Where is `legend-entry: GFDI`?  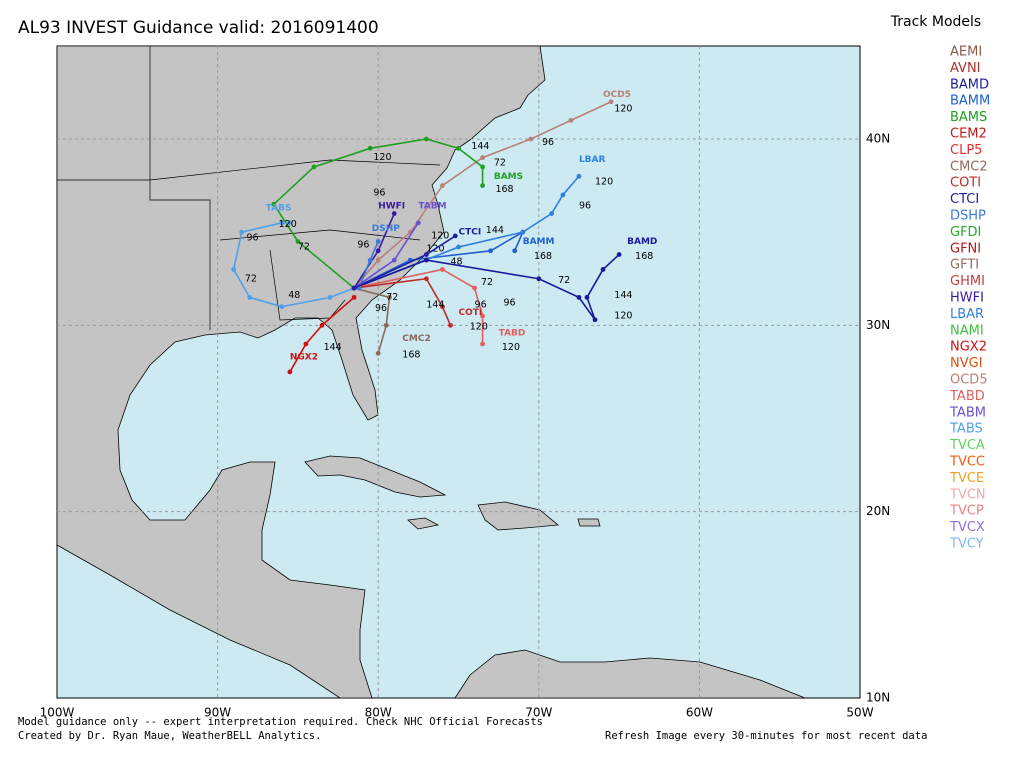
legend-entry: GFDI is located at coordinates (965, 232).